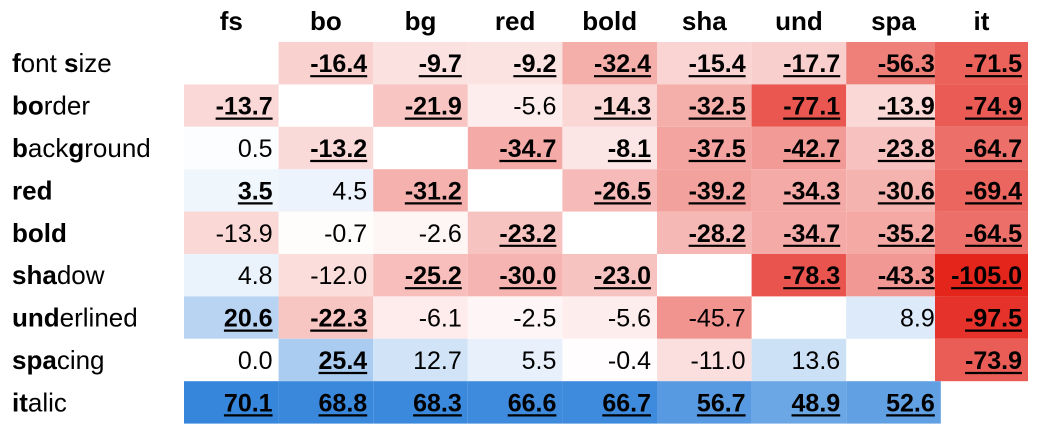  Describe the element at coordinates (248, 319) in the screenshot. I see `cell-value-label: 20.6` at that location.